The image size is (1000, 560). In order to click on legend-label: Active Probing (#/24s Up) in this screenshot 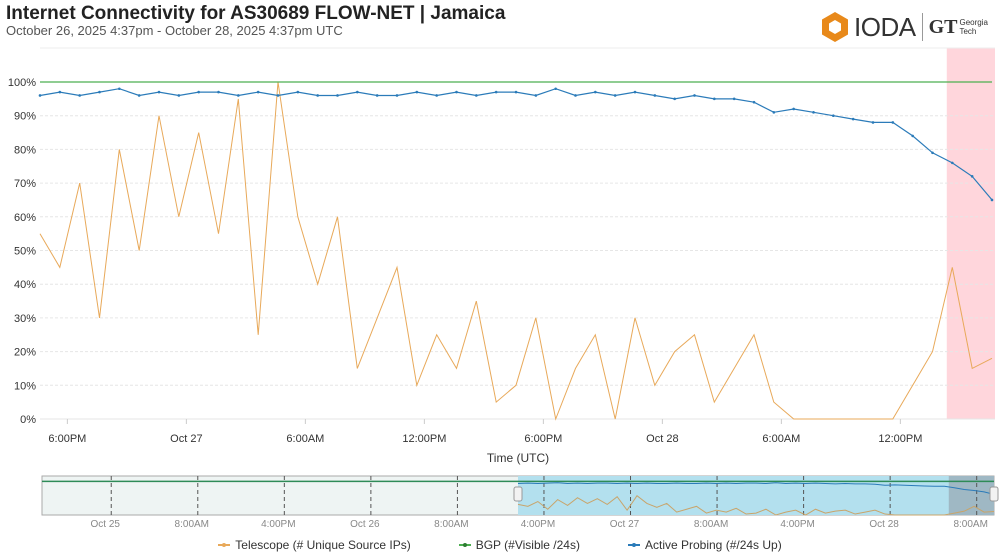, I will do `click(713, 545)`.